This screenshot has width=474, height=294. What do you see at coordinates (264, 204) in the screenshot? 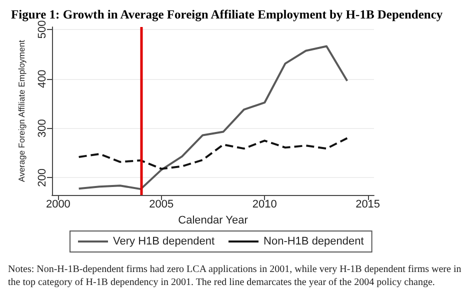
I see `x-tick-label: 2010` at bounding box center [264, 204].